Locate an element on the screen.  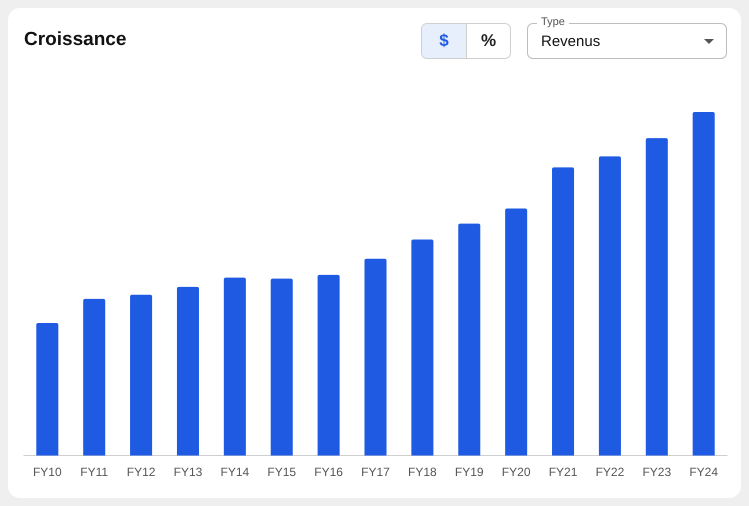
x-tick-label: FY16 is located at coordinates (329, 472).